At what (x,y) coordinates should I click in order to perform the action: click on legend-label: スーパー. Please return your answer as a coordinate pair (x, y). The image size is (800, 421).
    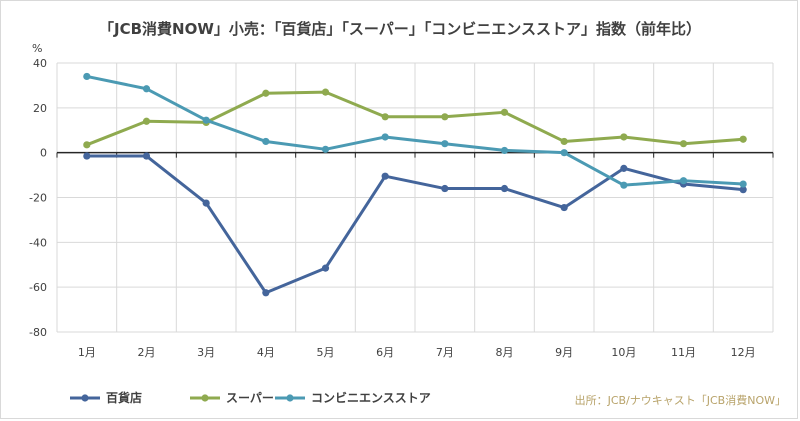
    Looking at the image, I should click on (250, 398).